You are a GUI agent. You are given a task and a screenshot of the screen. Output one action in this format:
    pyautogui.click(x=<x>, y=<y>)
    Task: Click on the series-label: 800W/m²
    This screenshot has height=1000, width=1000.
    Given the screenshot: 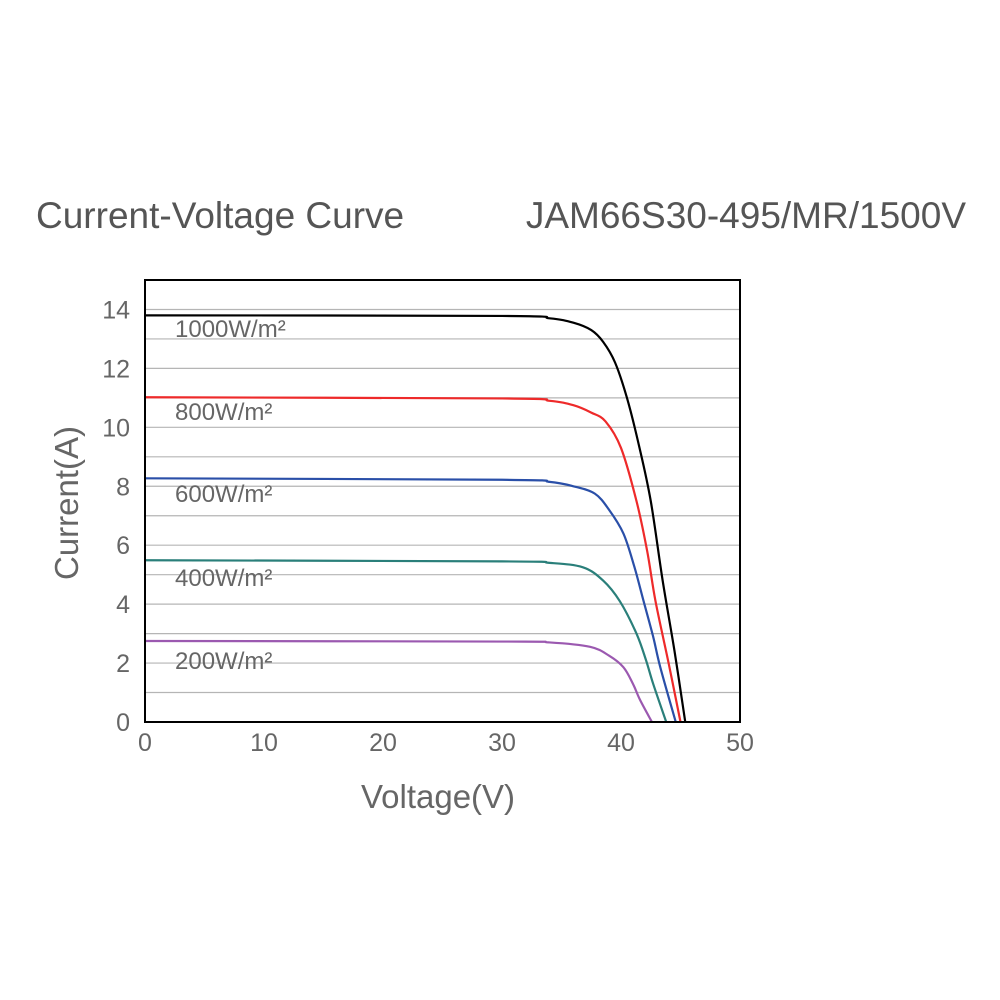 What is the action you would take?
    pyautogui.click(x=223, y=412)
    